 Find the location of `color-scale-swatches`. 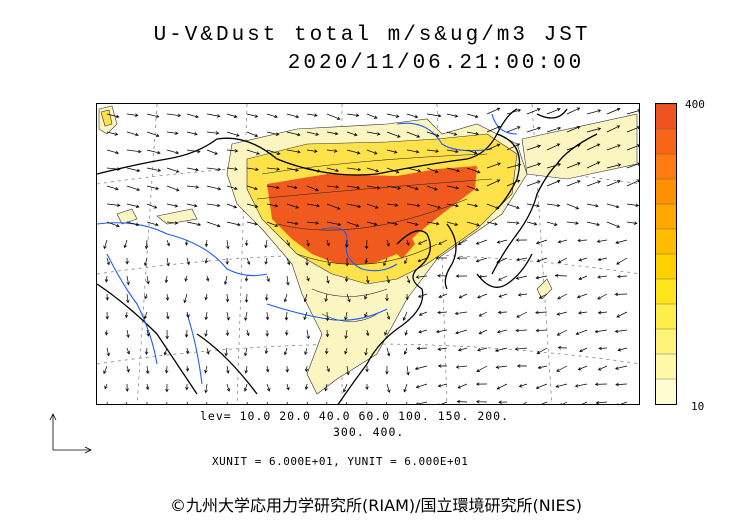

color-scale-swatches is located at coordinates (666, 254).